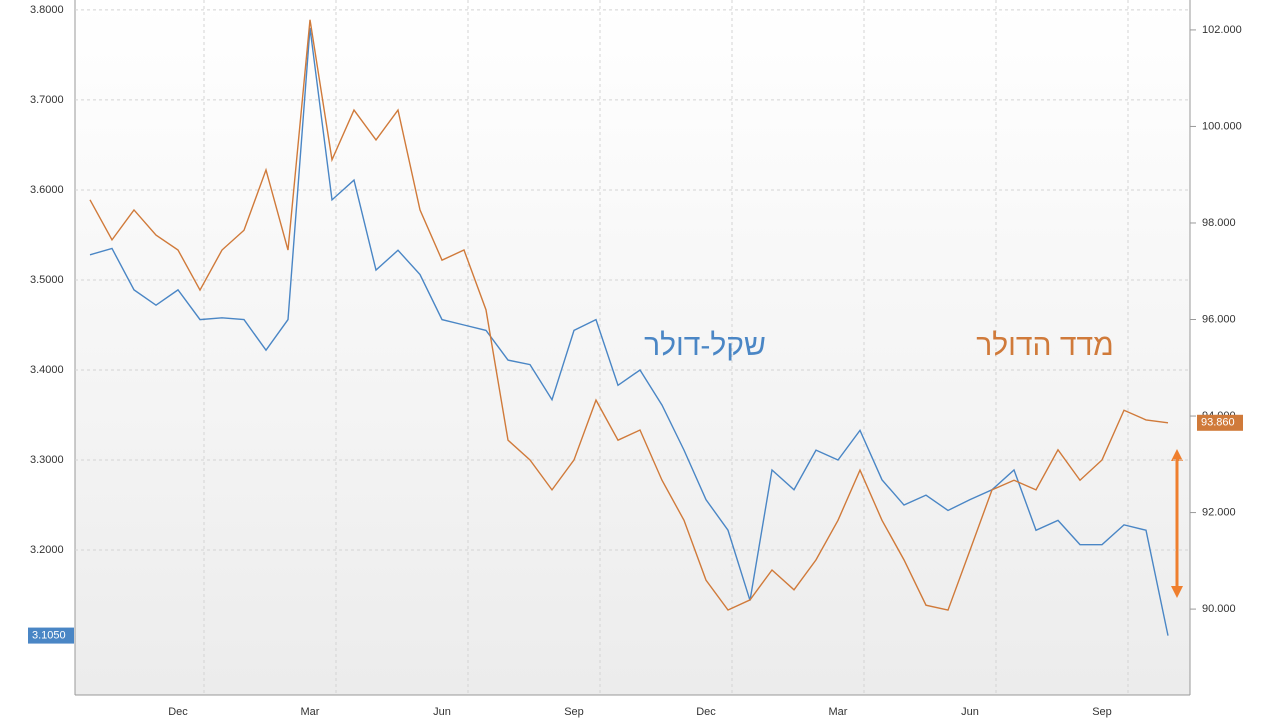 This screenshot has width=1280, height=720. Describe the element at coordinates (47, 10) in the screenshot. I see `y-tick-label: 3.8000` at that location.